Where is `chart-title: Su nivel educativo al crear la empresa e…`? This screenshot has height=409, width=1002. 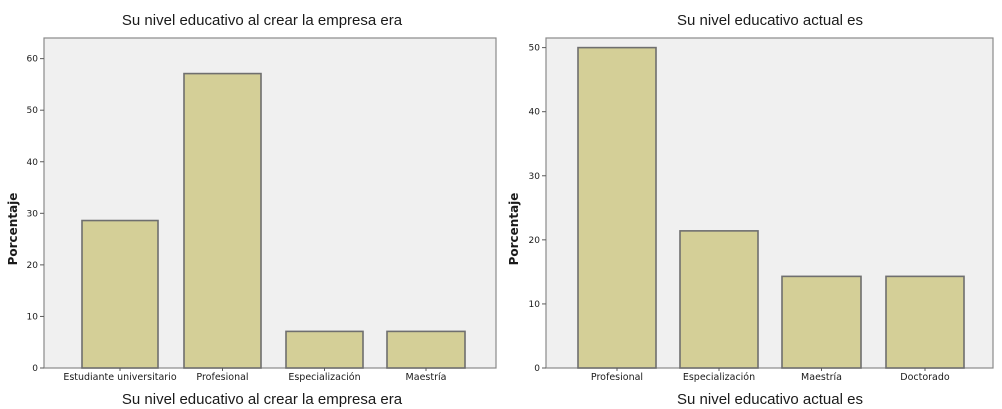 chart-title: Su nivel educativo al crear la empresa e… is located at coordinates (262, 20).